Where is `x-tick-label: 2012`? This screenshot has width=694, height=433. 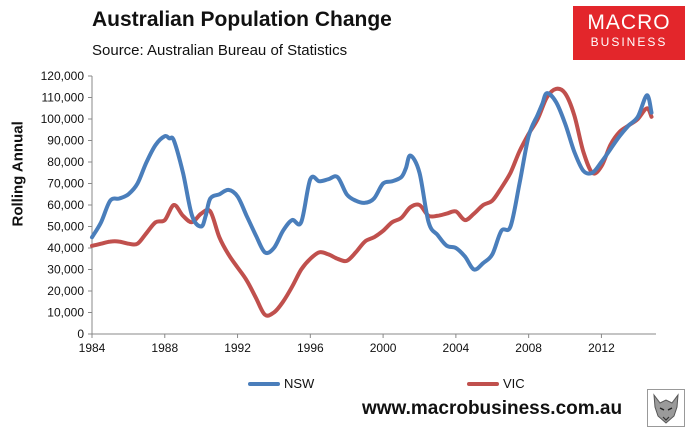 x-tick-label: 2012 is located at coordinates (601, 348).